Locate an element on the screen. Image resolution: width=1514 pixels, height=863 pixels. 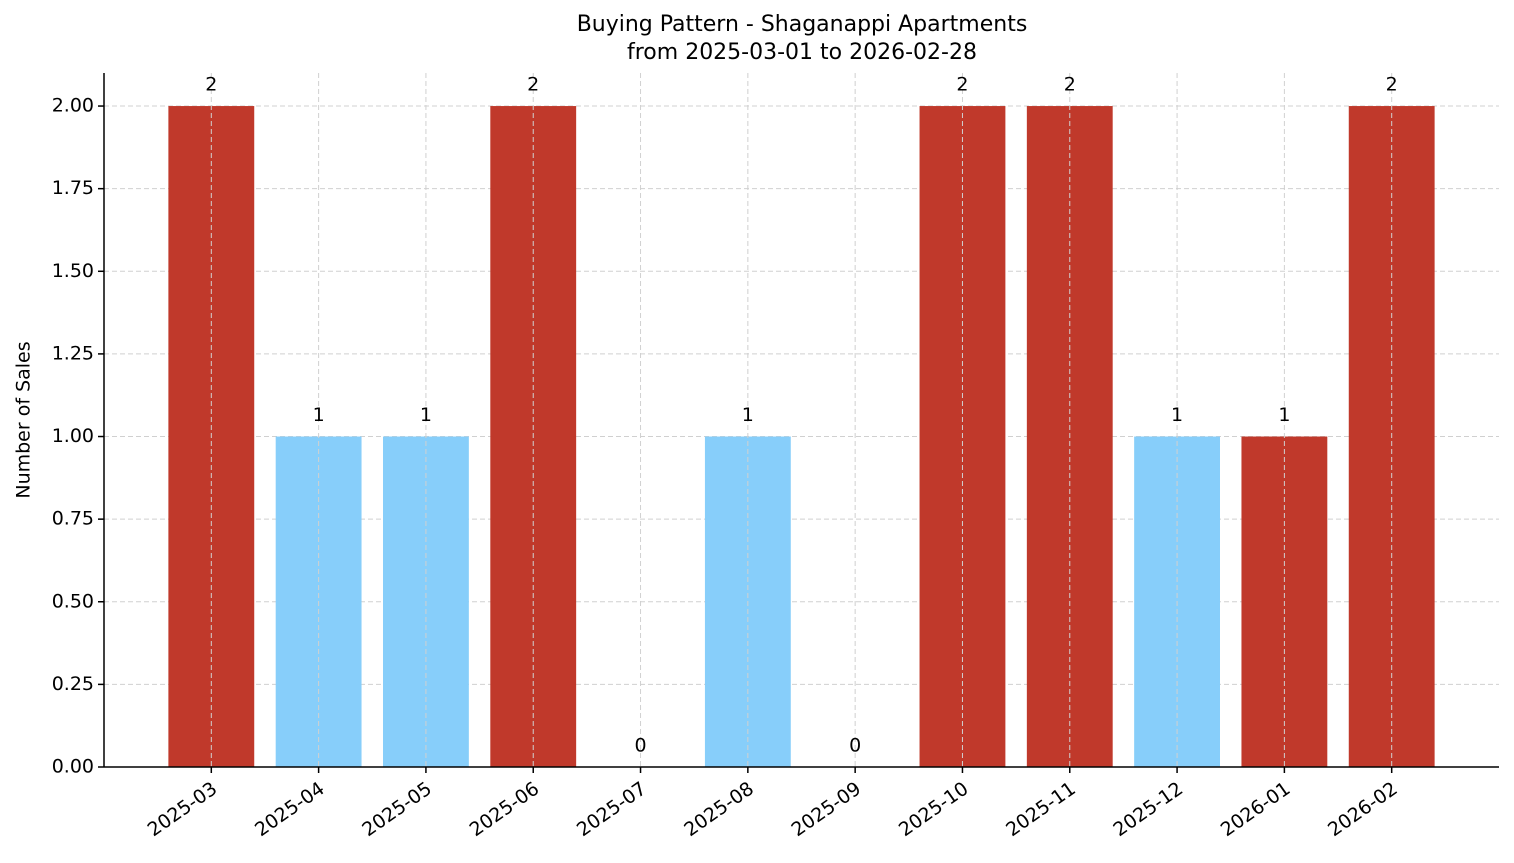
x-tick-label: 2025-09 is located at coordinates (827, 810).